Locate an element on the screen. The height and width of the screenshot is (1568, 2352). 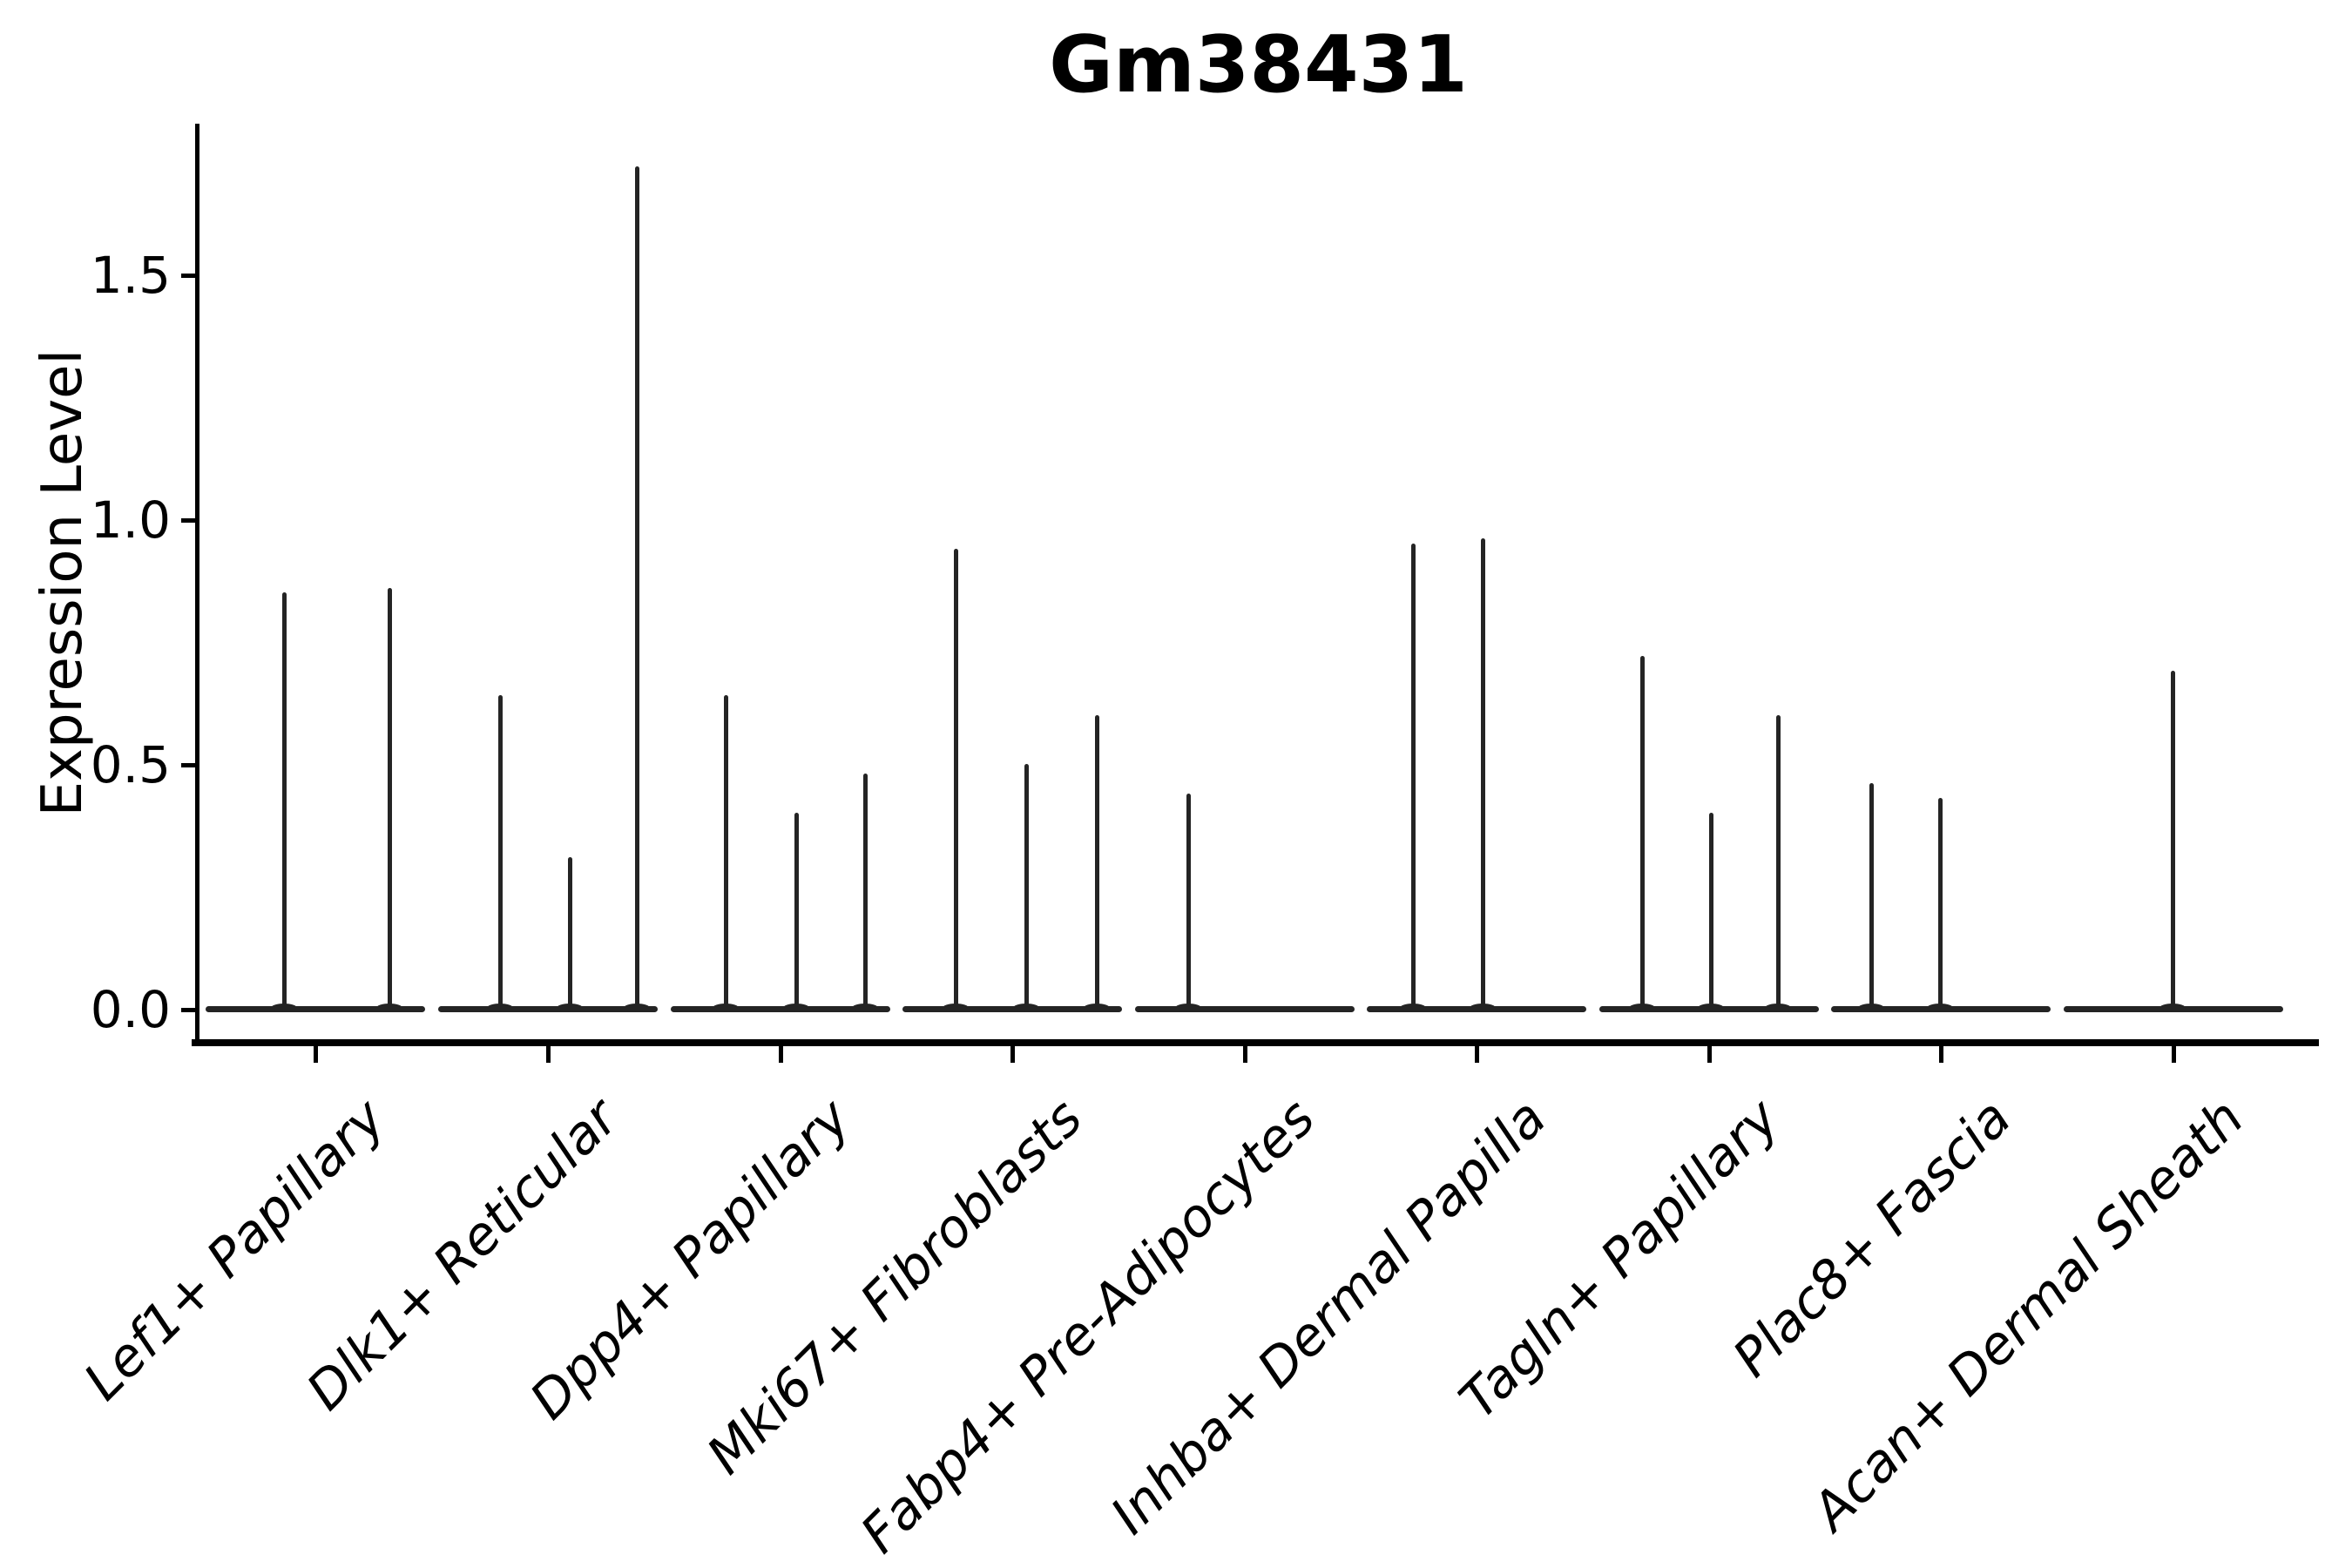
x-axis-spine is located at coordinates (1255, 1042).